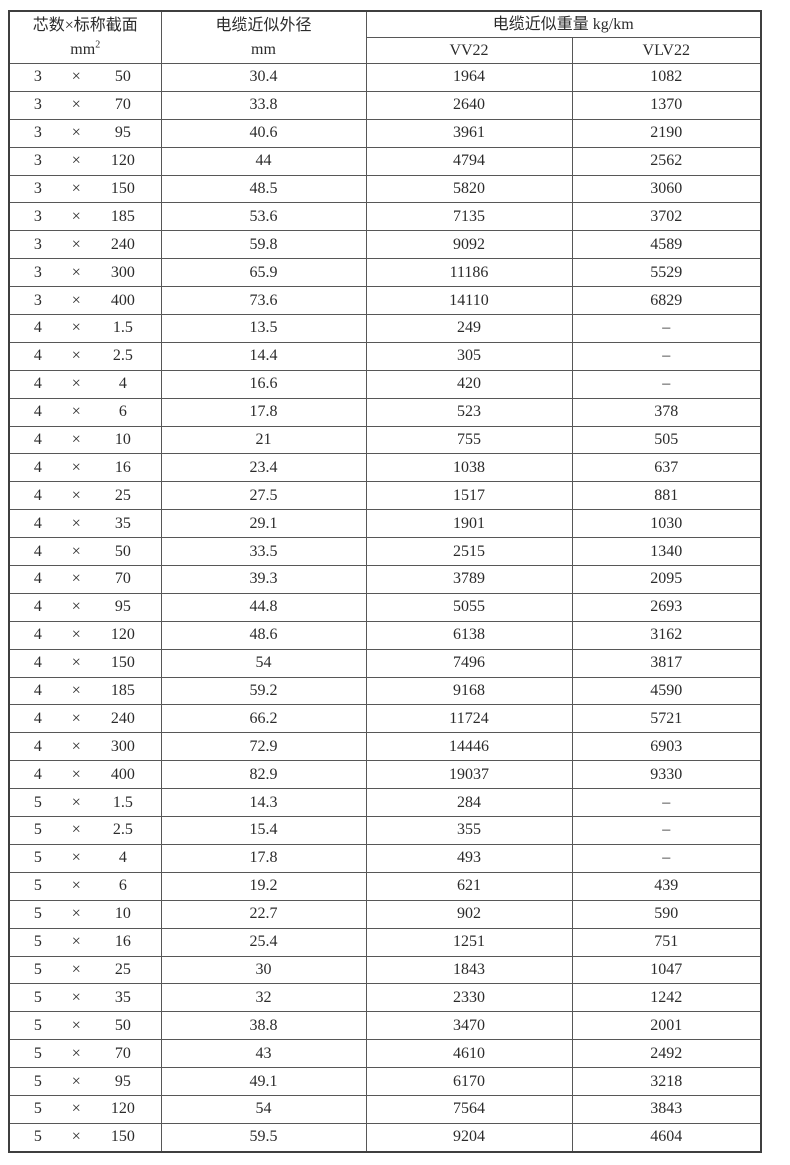  Describe the element at coordinates (469, 607) in the screenshot. I see `vv22-weight-cell: 5055` at that location.